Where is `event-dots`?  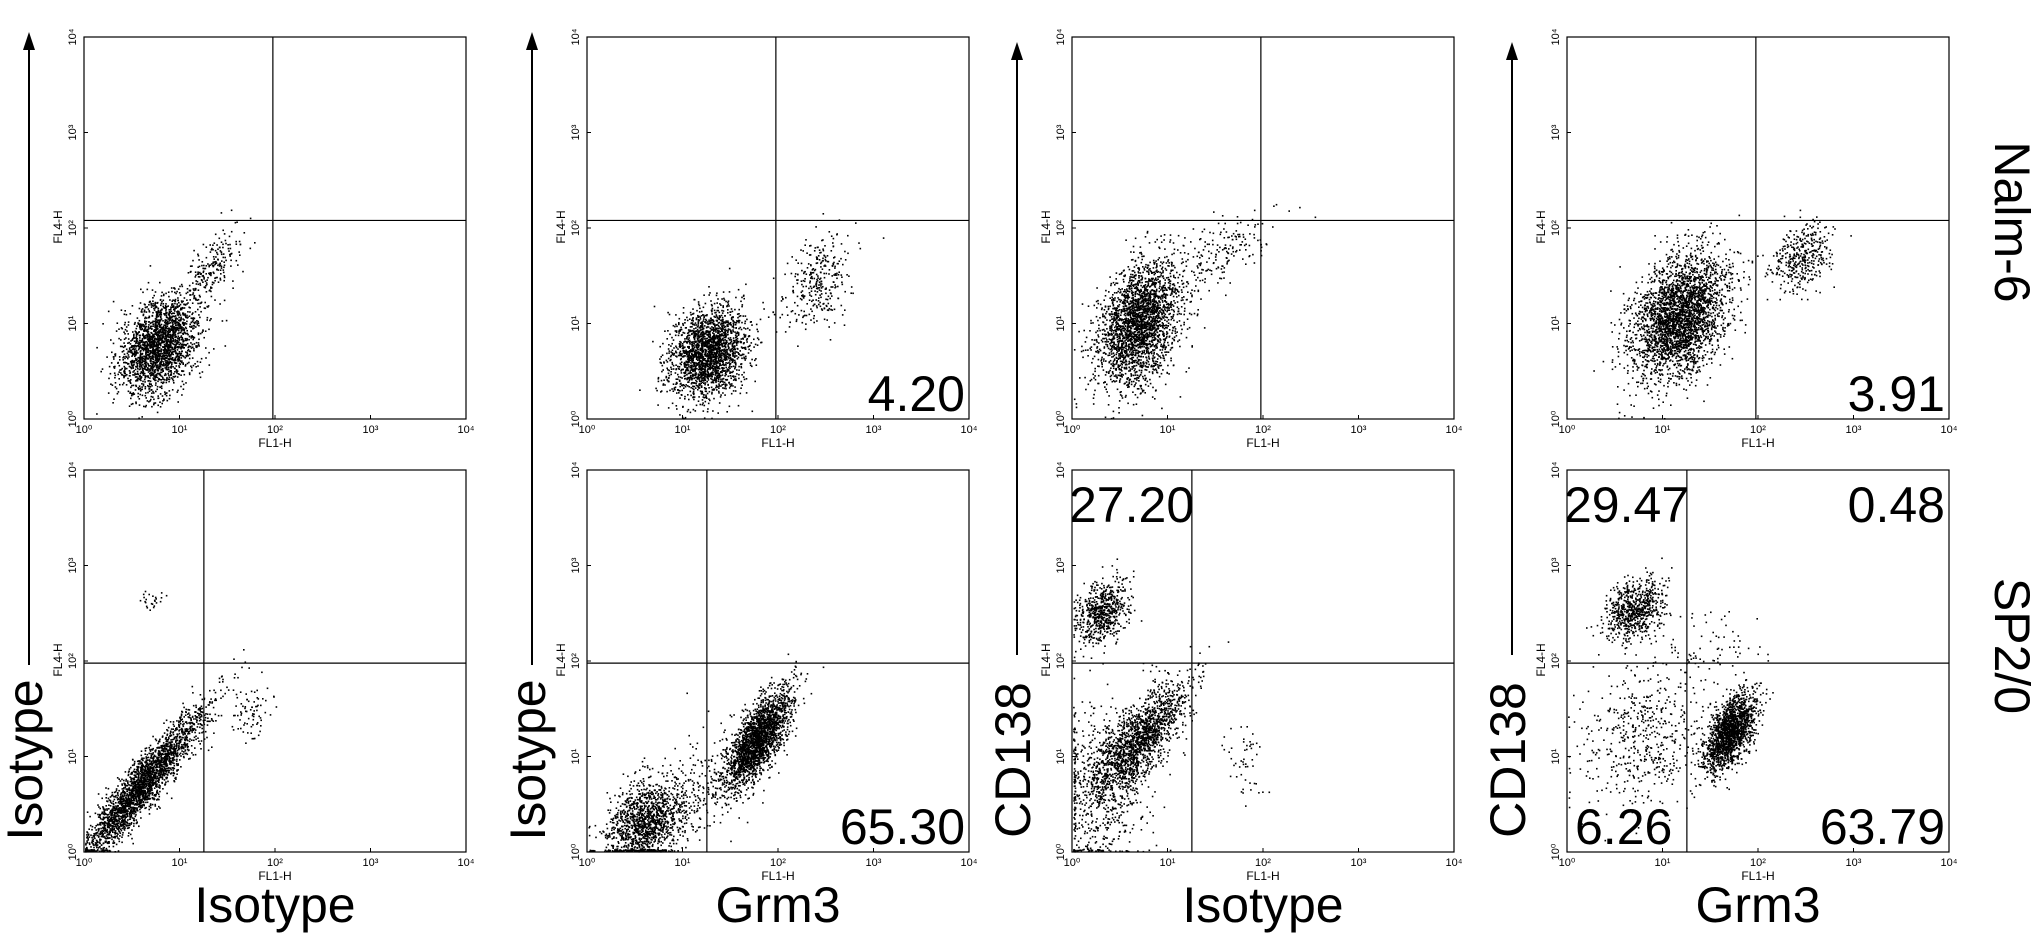 event-dots is located at coordinates (1195, 312).